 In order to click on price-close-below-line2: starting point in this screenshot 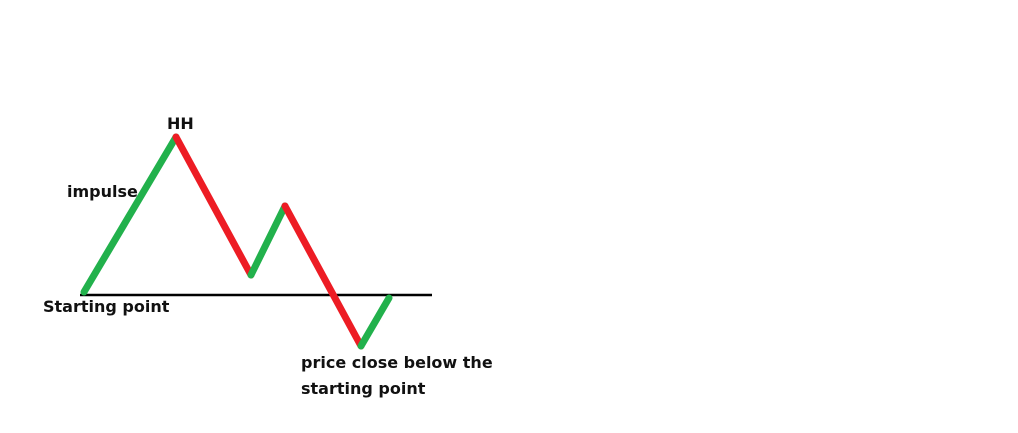, I will do `click(363, 388)`.